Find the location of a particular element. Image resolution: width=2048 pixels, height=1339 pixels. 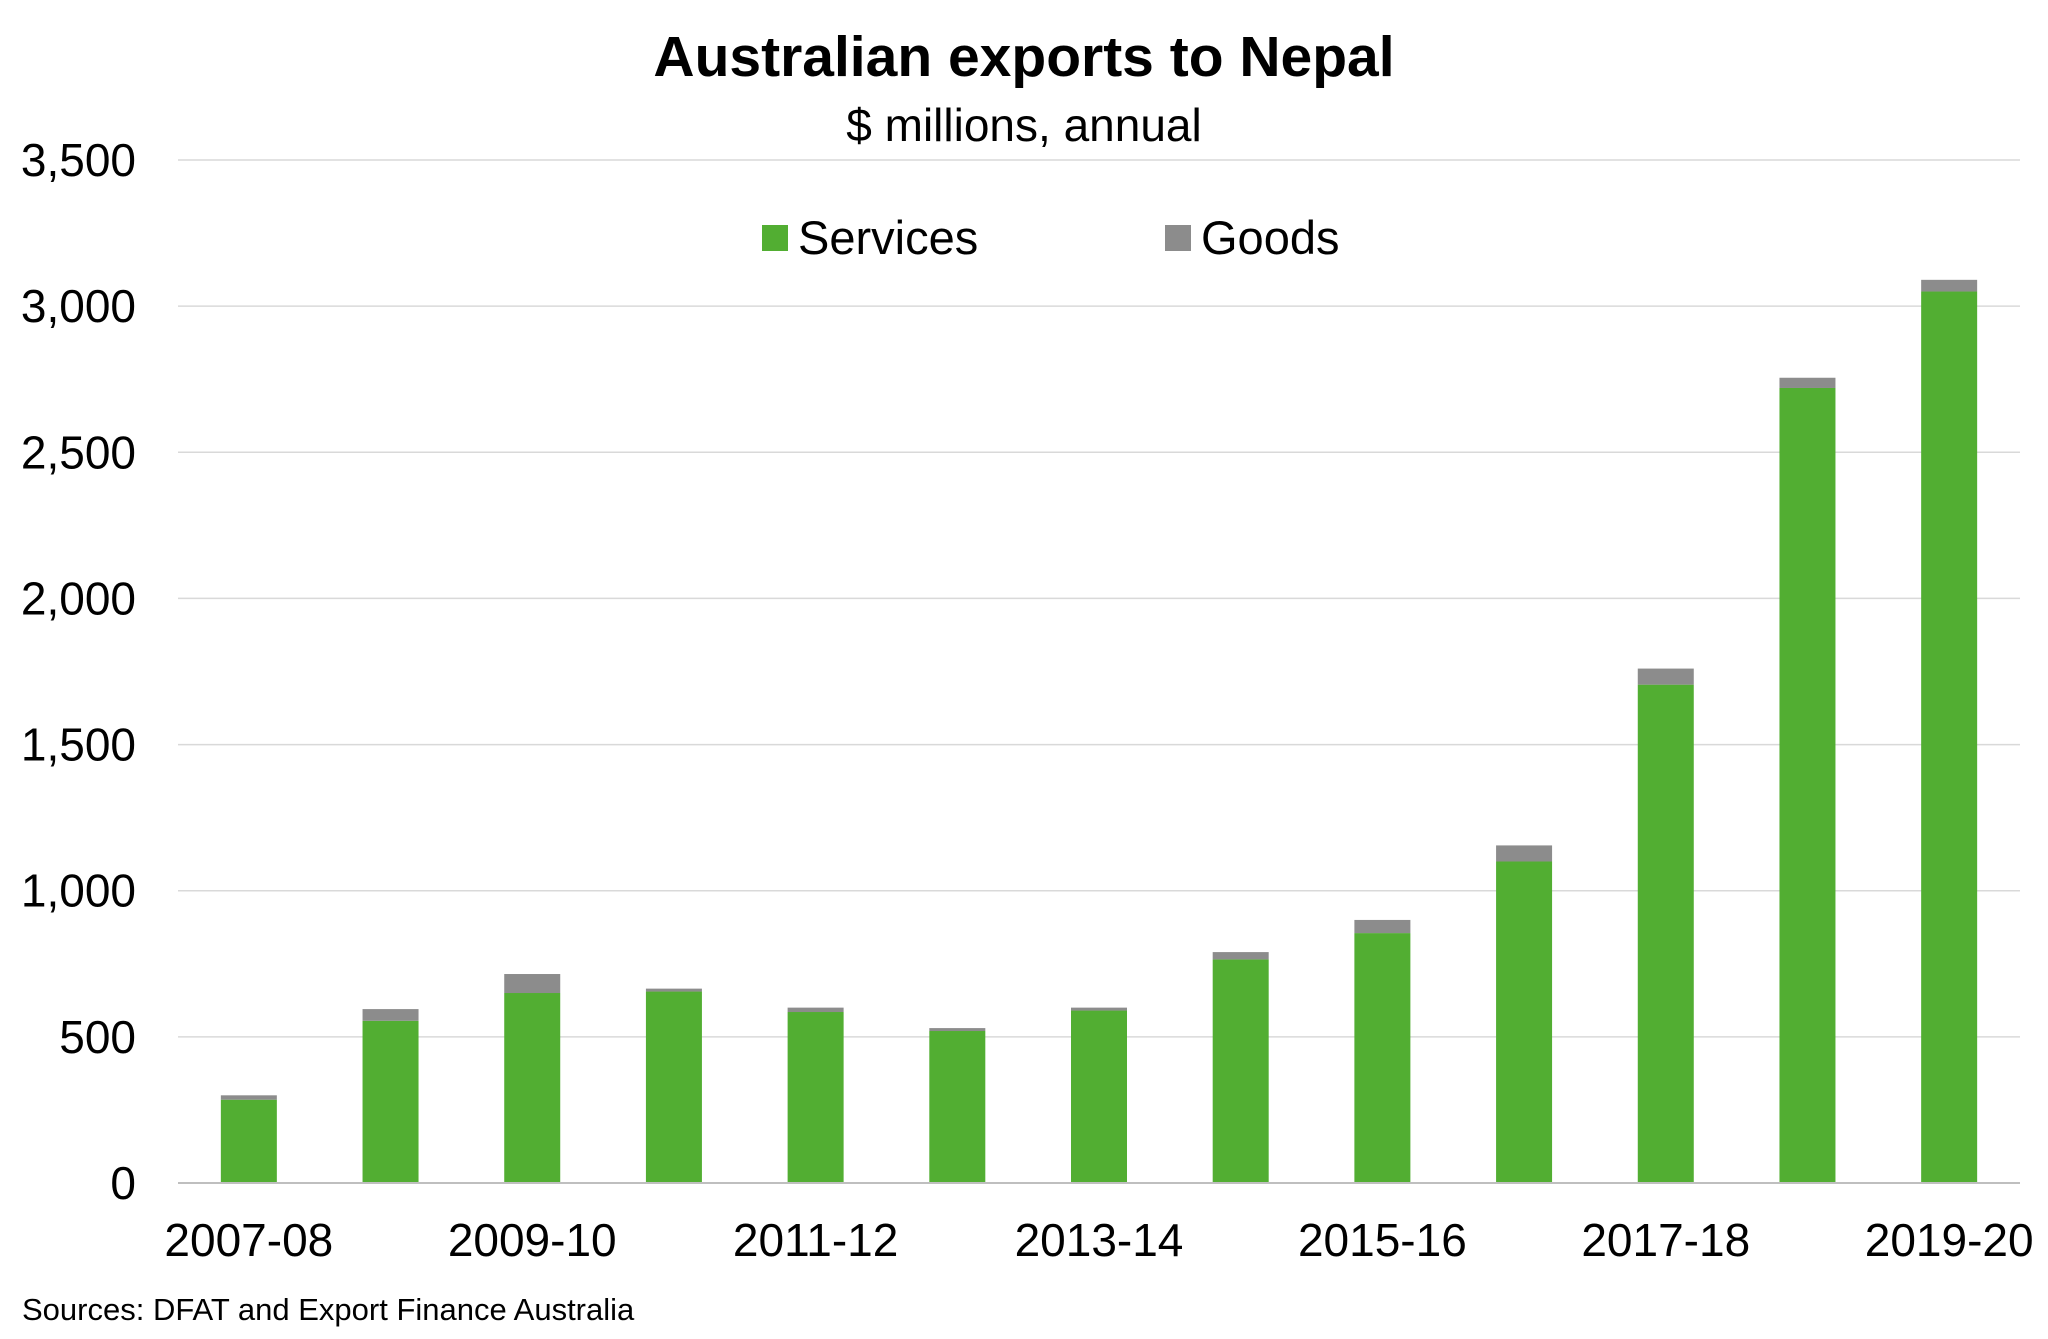

legend-label-goods: Goods is located at coordinates (1270, 237).